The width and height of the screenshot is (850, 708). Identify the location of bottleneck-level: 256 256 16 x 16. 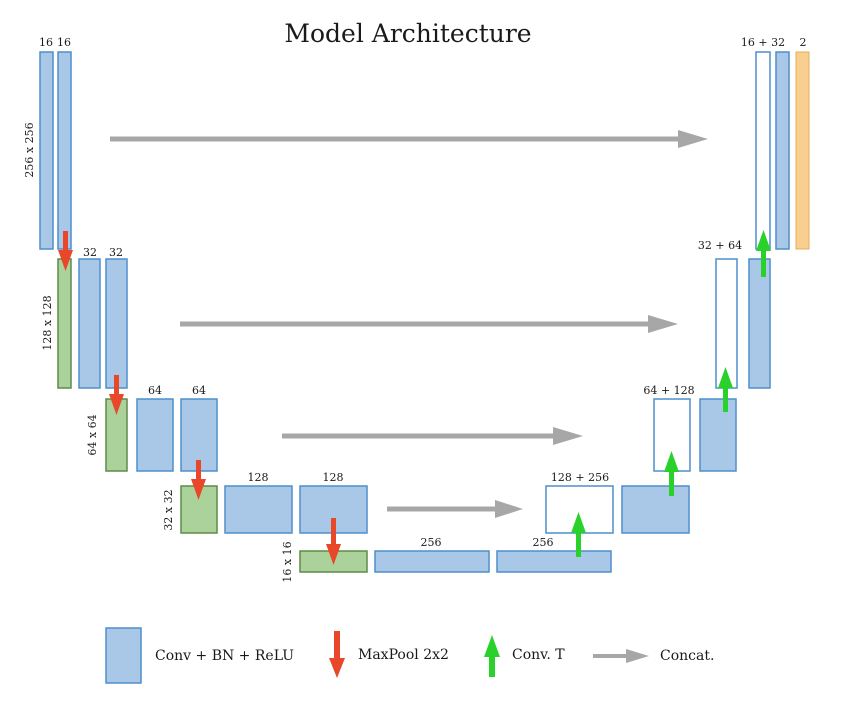
(446, 559).